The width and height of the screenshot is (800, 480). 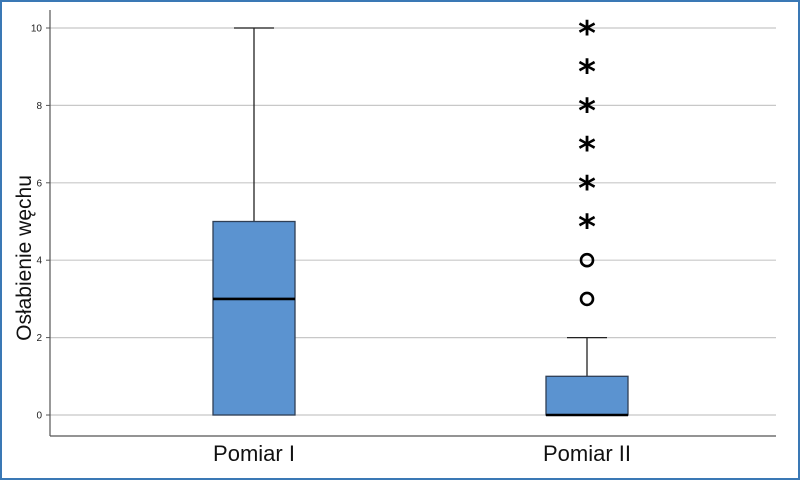 I want to click on y-tick-label: 10, so click(x=37, y=29).